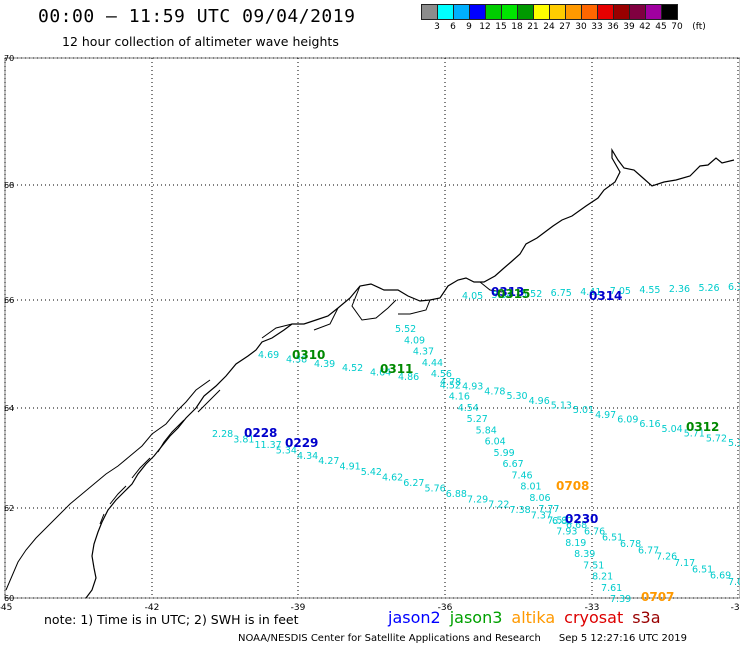  Describe the element at coordinates (298, 608) in the screenshot. I see `lon-label: -39` at that location.